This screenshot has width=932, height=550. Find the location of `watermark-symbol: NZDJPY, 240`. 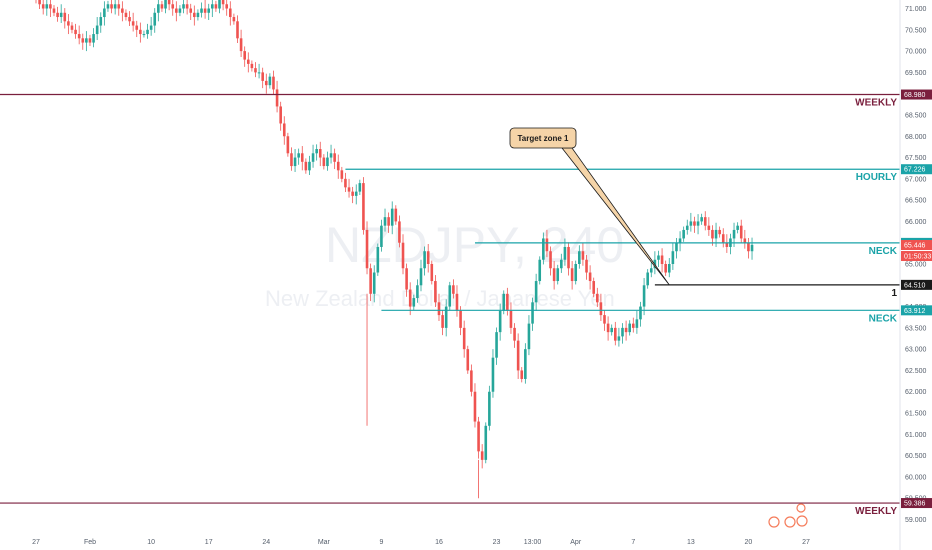

watermark-symbol: NZDJPY, 240 is located at coordinates (474, 245).